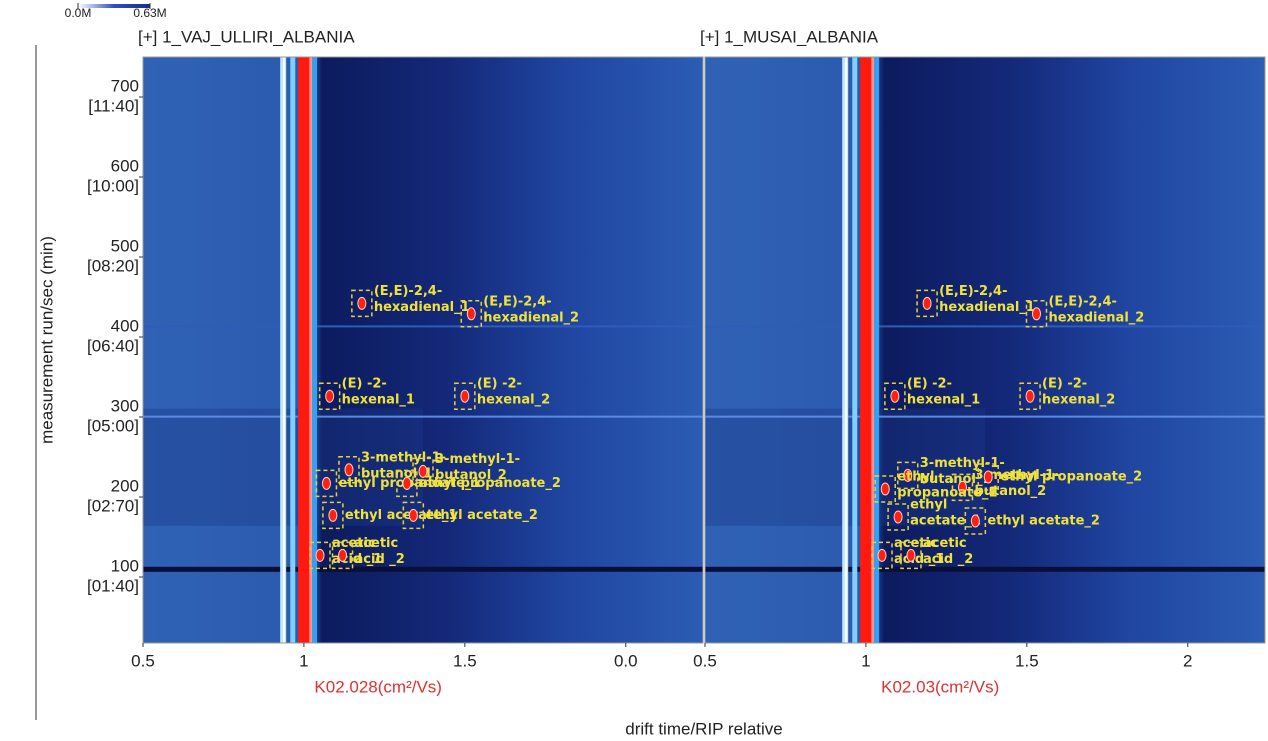  What do you see at coordinates (246, 36) in the screenshot?
I see `panel-title: [+] 1_VAJ_ULLIRI_ALBANIA` at bounding box center [246, 36].